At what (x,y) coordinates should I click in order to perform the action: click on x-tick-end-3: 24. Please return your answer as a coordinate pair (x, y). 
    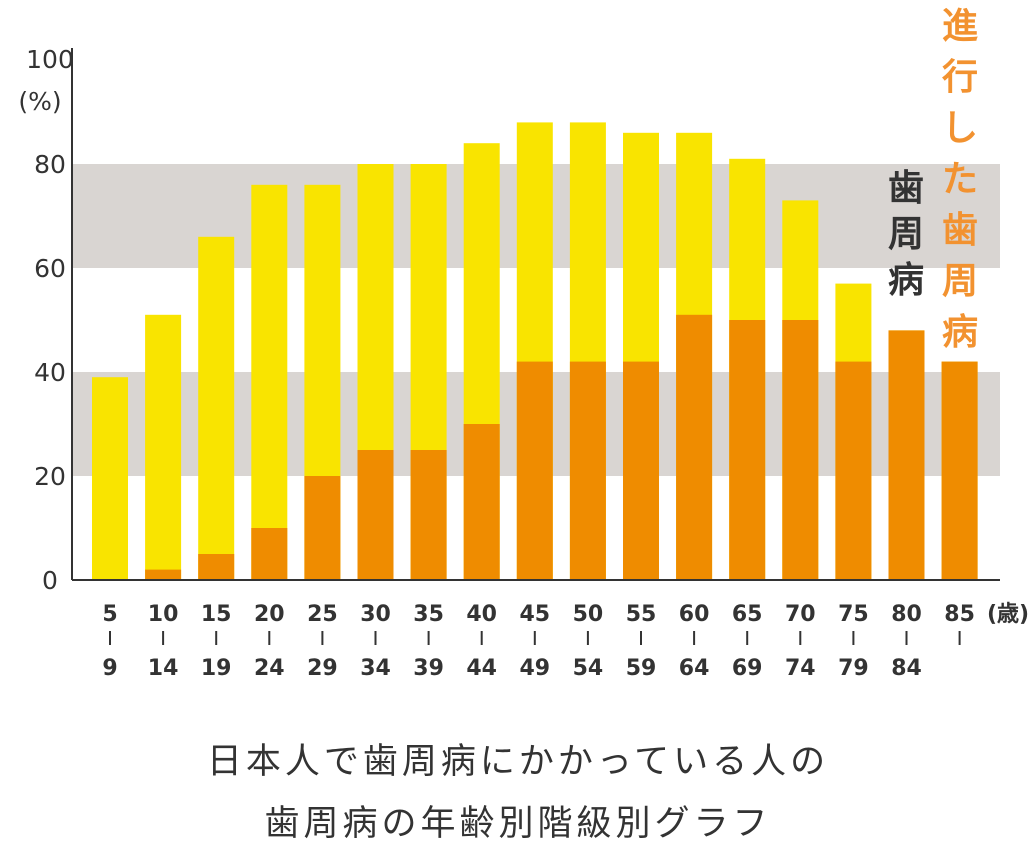
    Looking at the image, I should click on (269, 668).